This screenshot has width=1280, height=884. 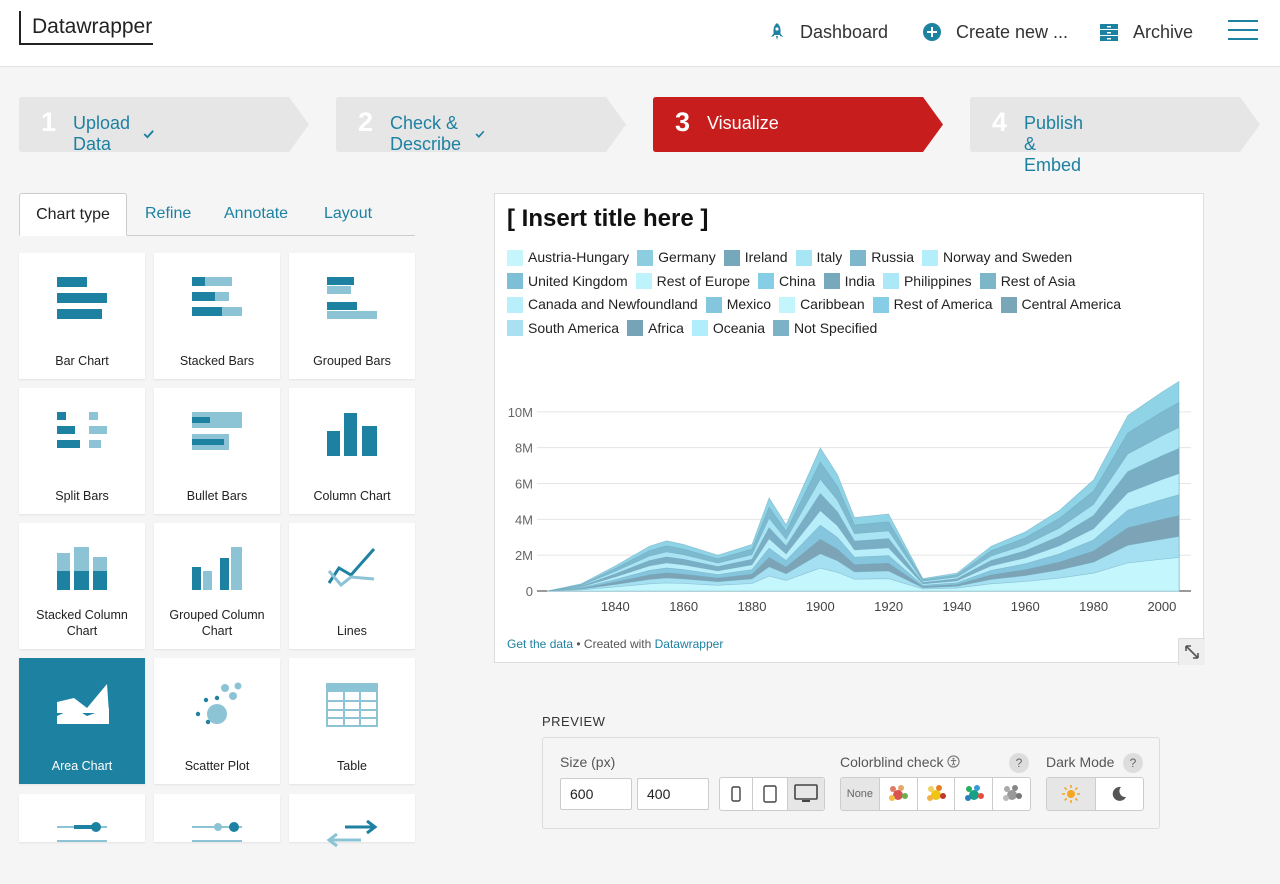 What do you see at coordinates (217, 451) in the screenshot?
I see `chart-type-bullet-bars: Bullet Bars` at bounding box center [217, 451].